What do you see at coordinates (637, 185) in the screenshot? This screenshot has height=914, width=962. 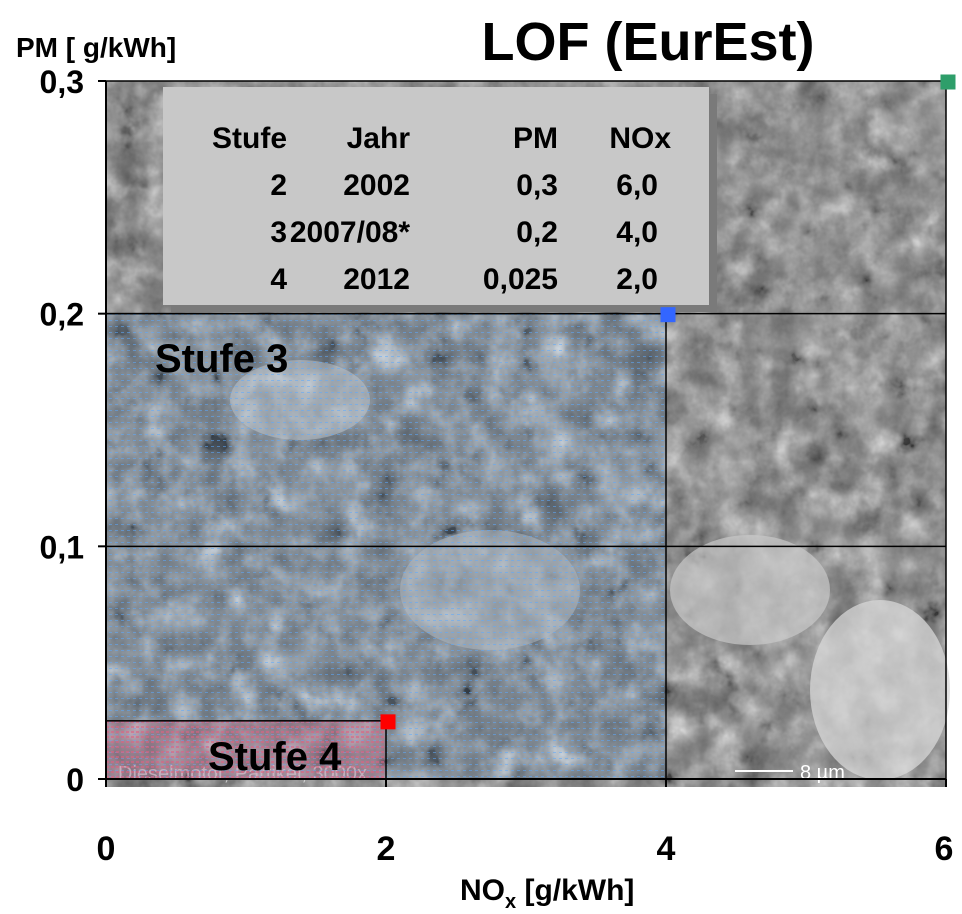 I see `table-cell: 6,0` at bounding box center [637, 185].